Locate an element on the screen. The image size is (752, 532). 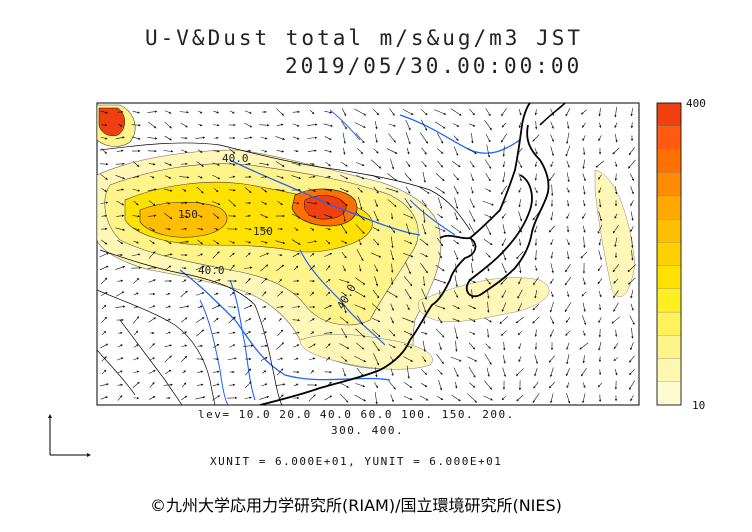
map-title-line1: U-V&Dust total m/s&ug/m3 JST is located at coordinates (364, 38).